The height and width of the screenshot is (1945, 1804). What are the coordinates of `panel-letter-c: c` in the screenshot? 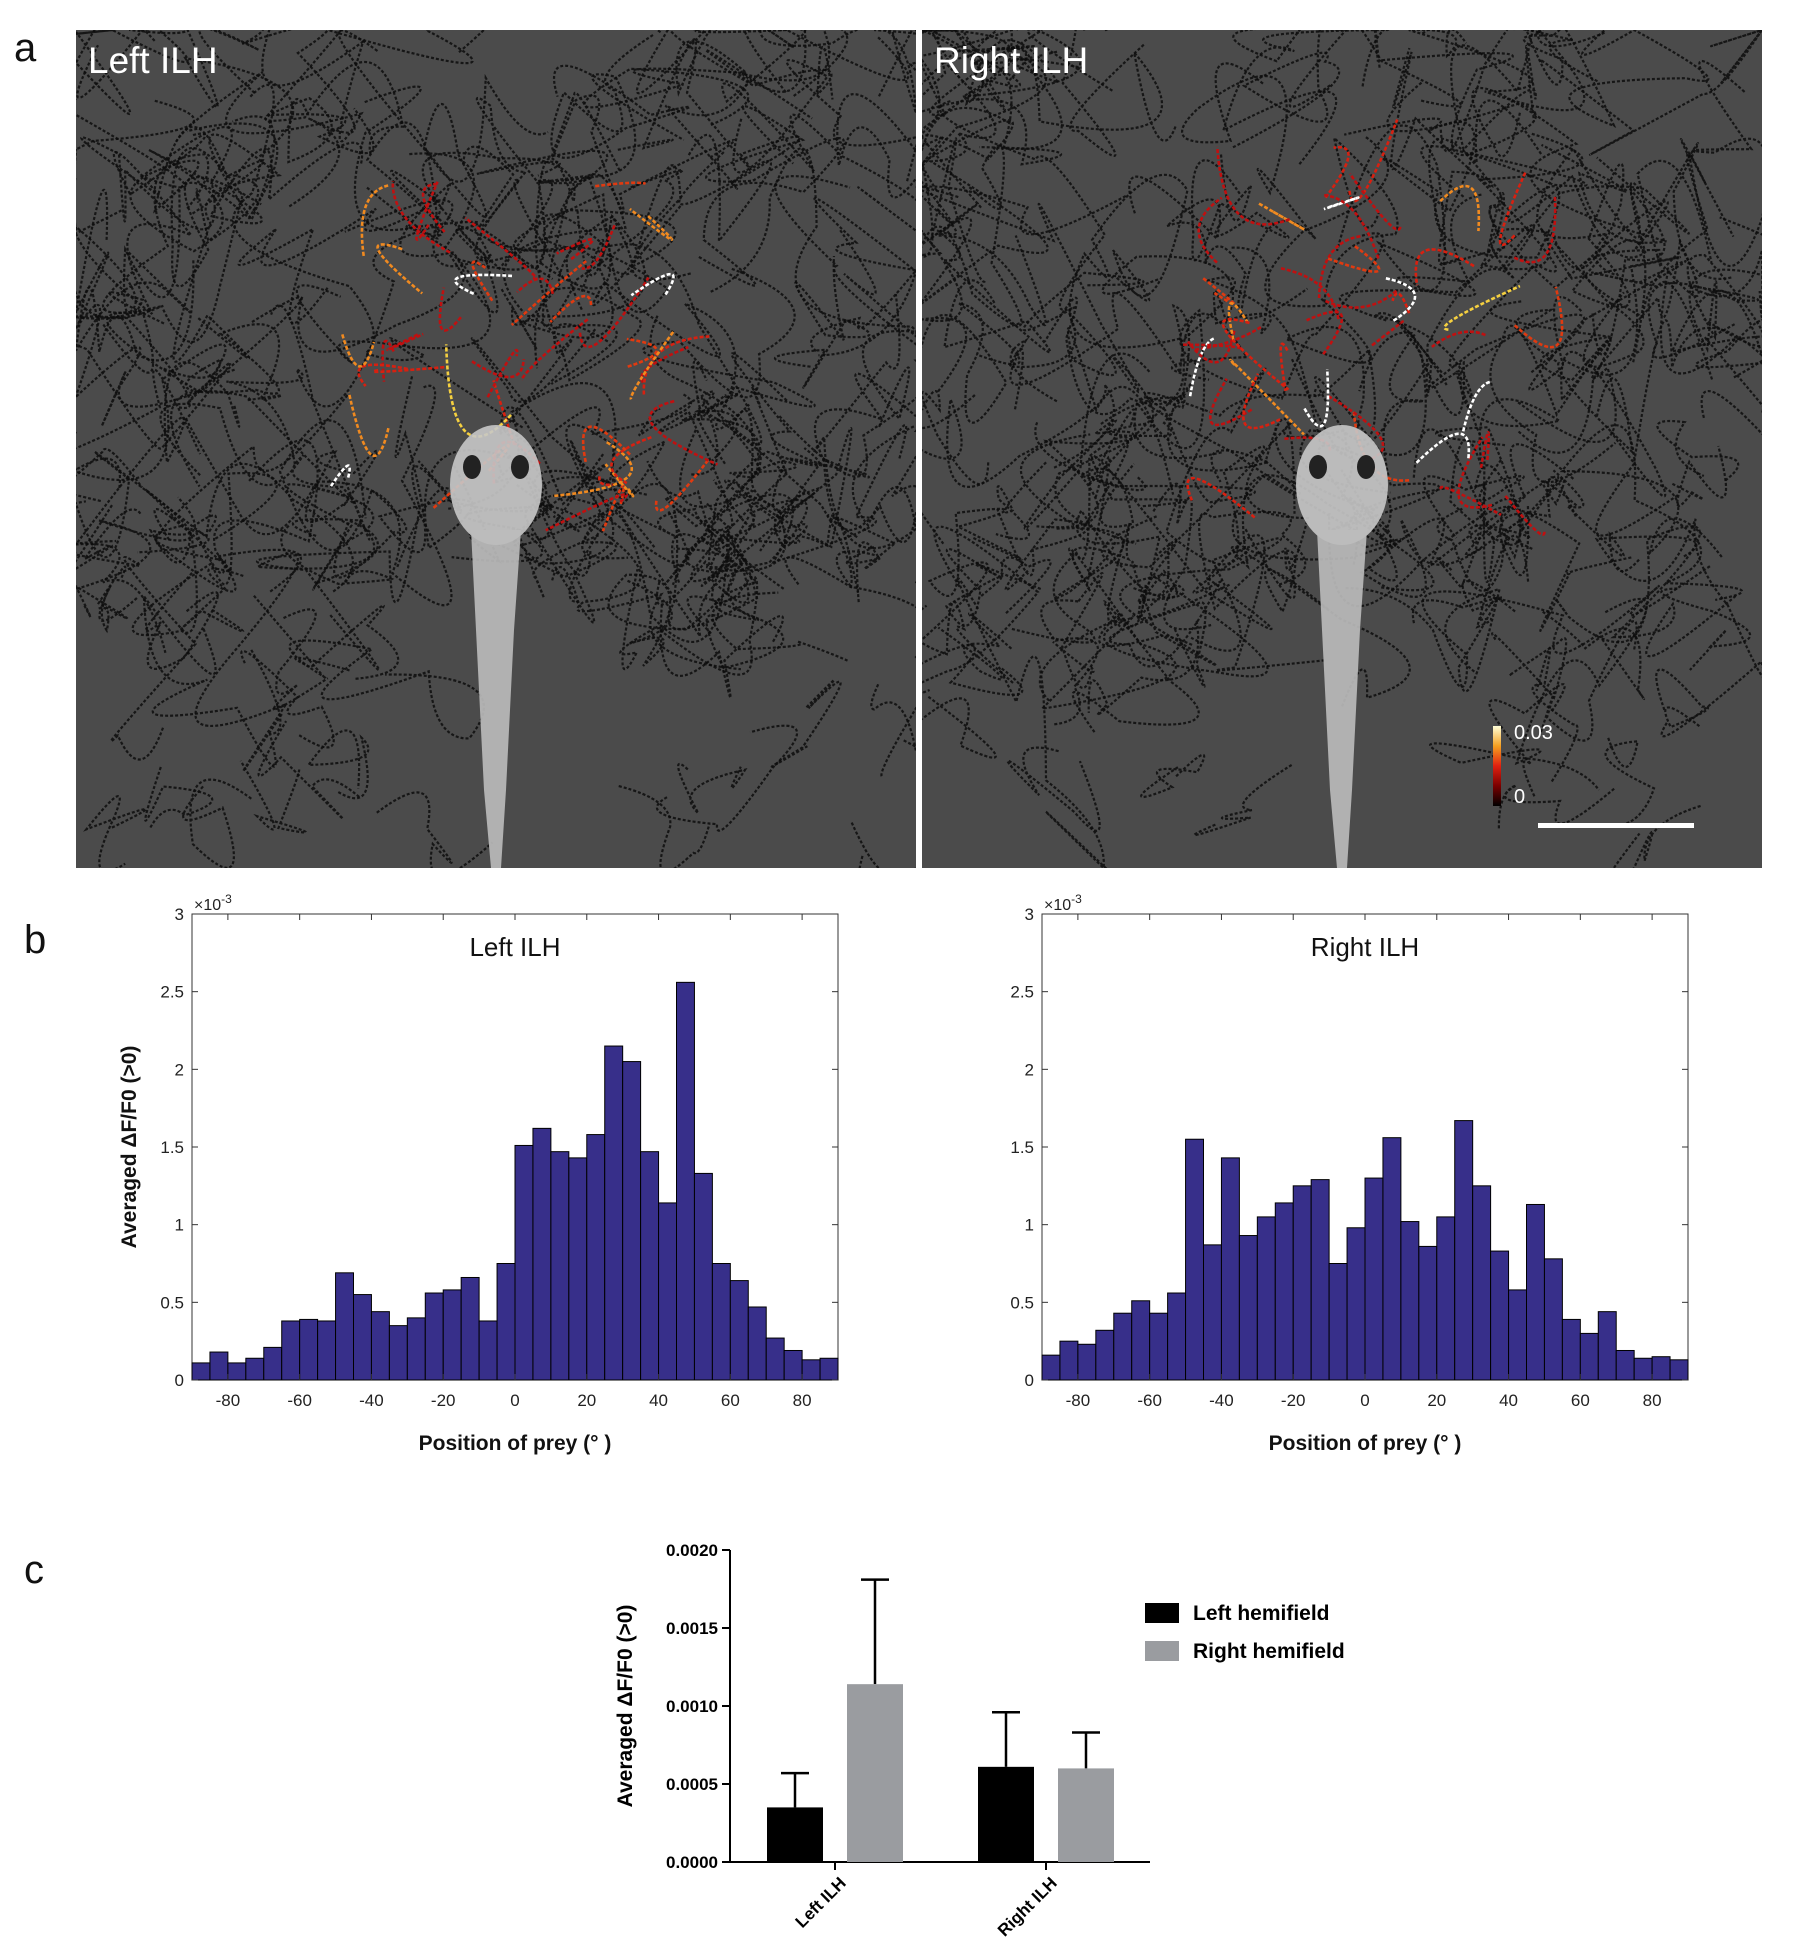 It's located at (34, 1570).